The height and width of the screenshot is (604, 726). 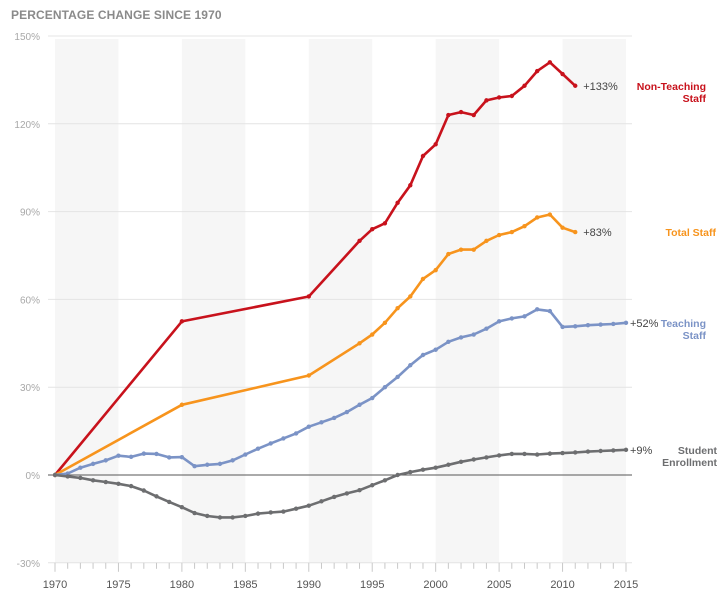 I want to click on x-tick-label: 1990, so click(x=309, y=585).